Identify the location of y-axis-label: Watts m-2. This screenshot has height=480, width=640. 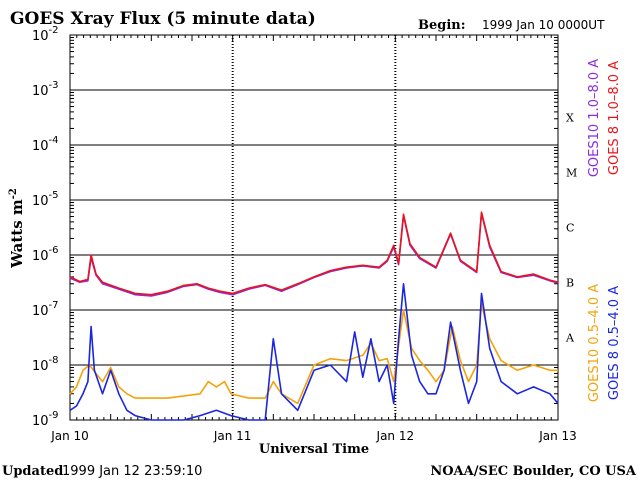
(17, 228).